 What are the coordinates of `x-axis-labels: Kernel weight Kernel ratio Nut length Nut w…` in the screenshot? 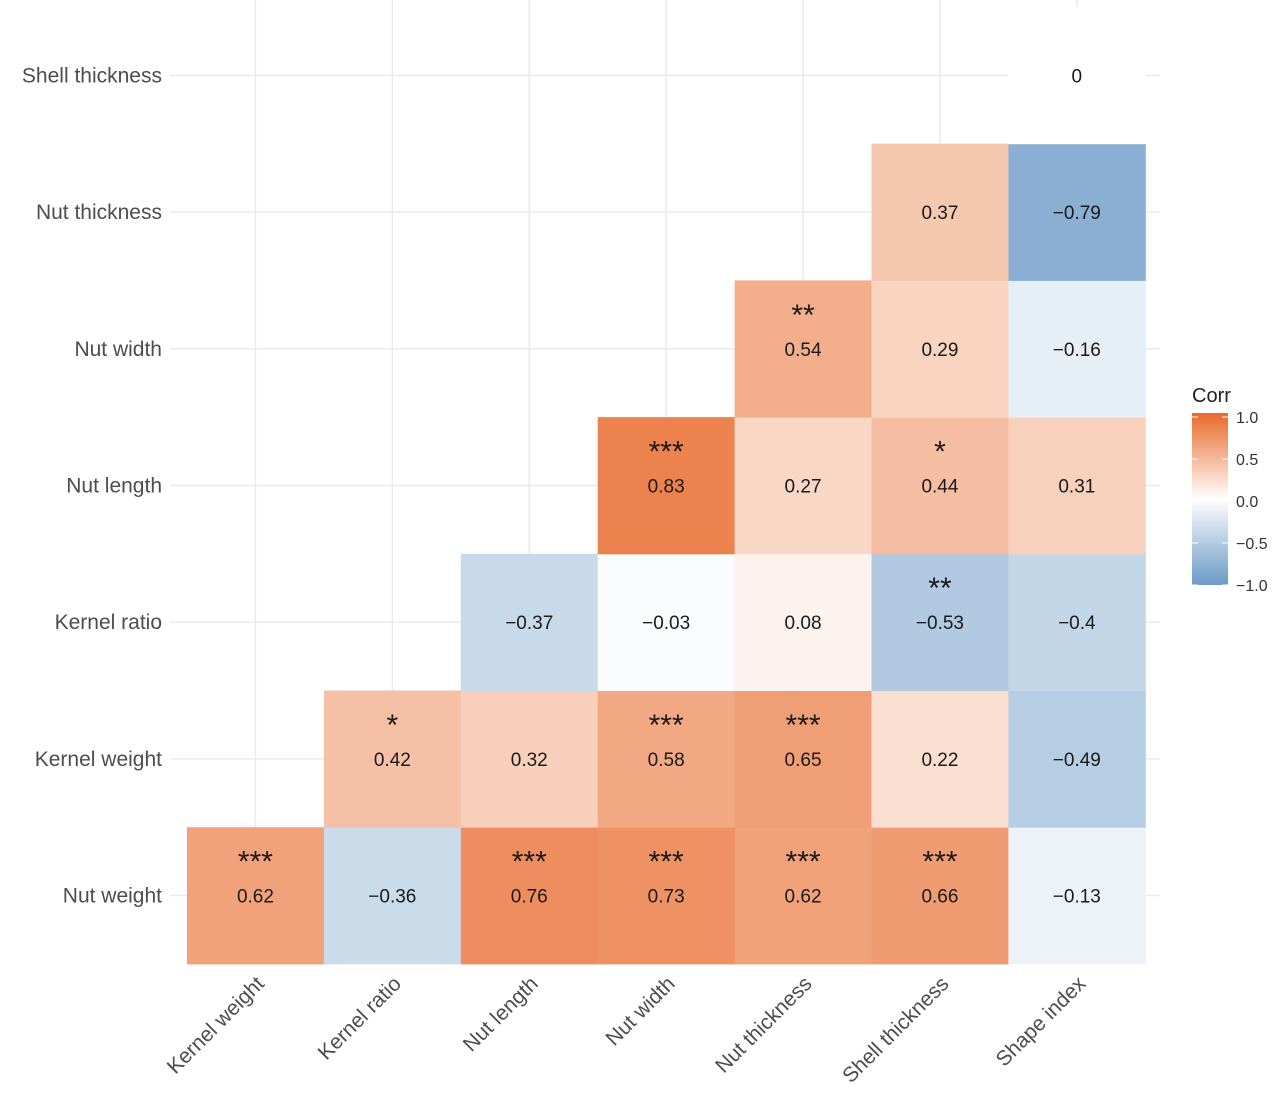 It's located at (627, 1030).